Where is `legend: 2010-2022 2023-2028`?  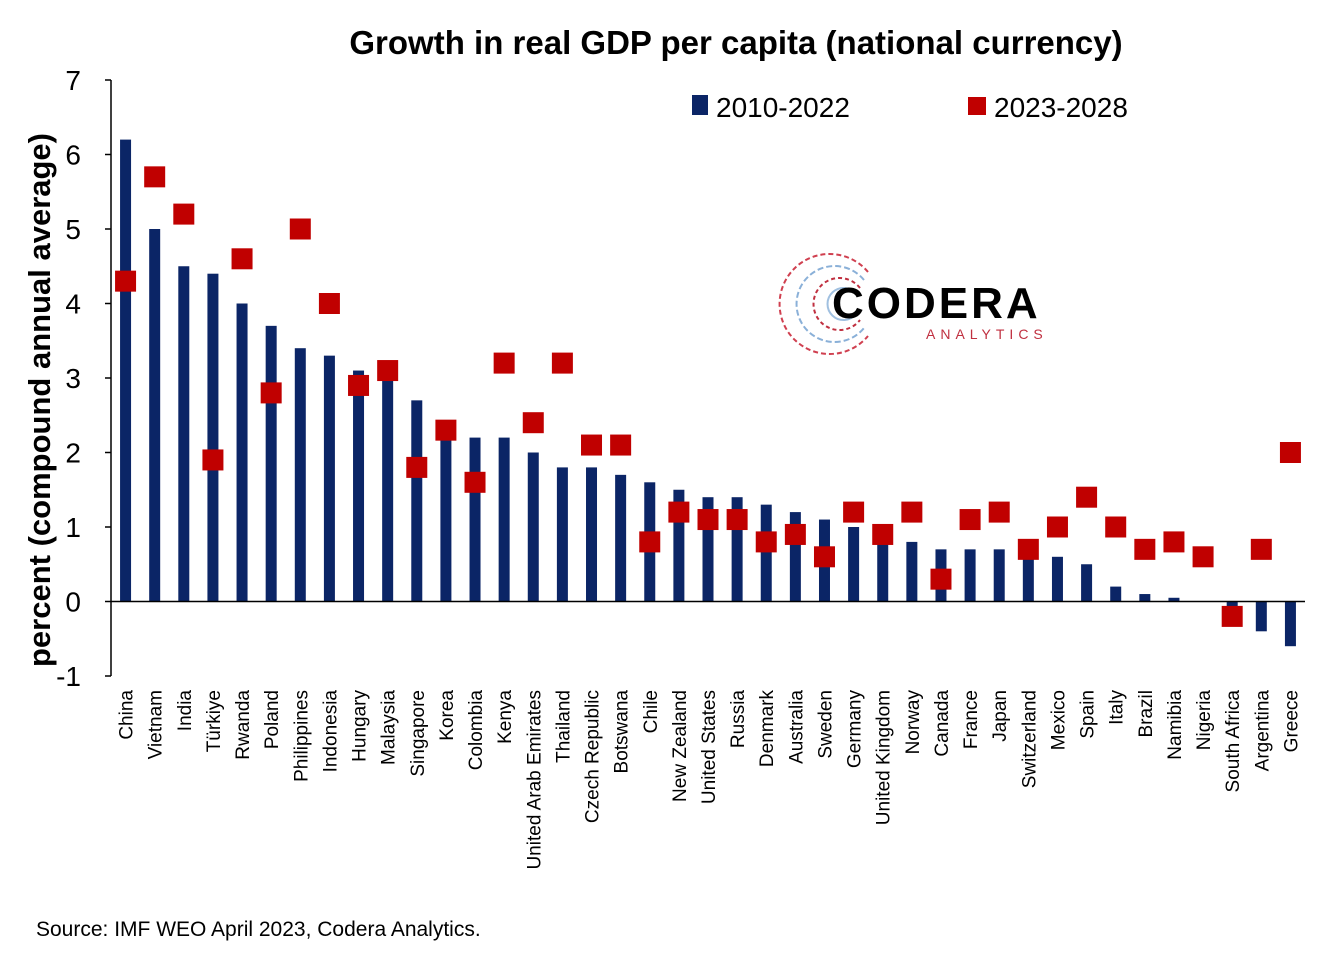
legend: 2010-2022 2023-2028 is located at coordinates (910, 107).